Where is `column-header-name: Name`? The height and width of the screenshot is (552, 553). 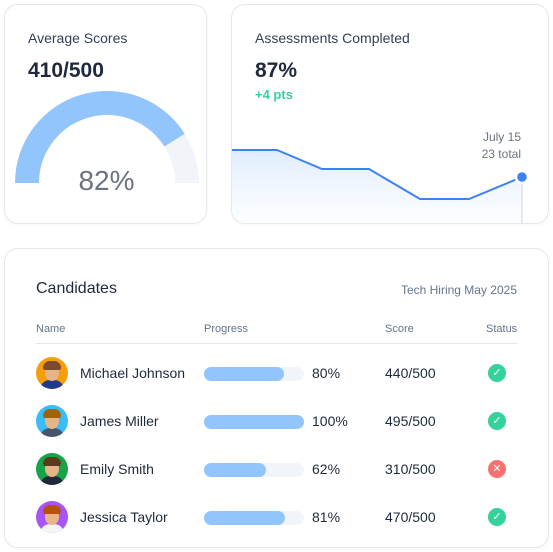 column-header-name: Name is located at coordinates (51, 329).